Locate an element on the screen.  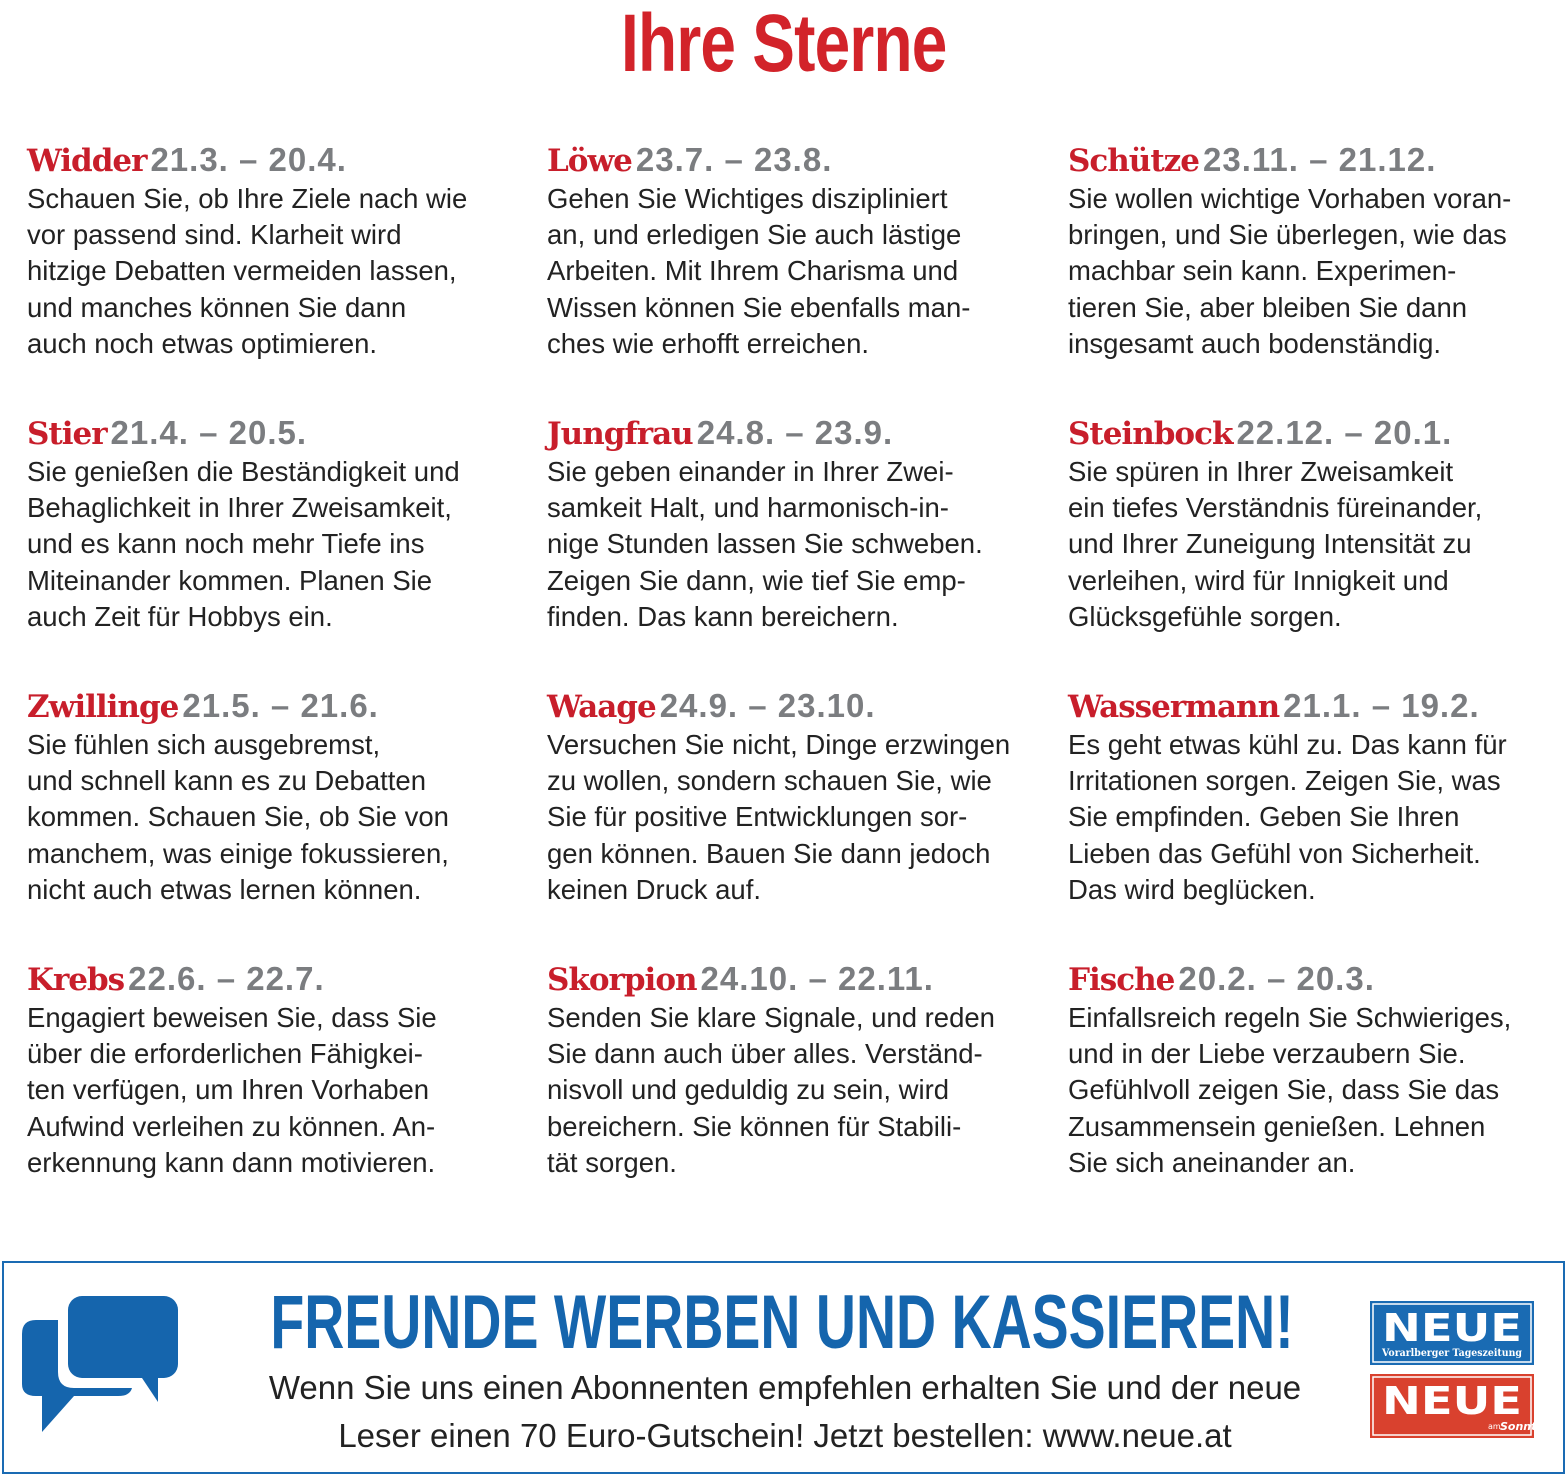
sign-heading: Zwillinge 21.5. – 21.6. is located at coordinates (282, 706).